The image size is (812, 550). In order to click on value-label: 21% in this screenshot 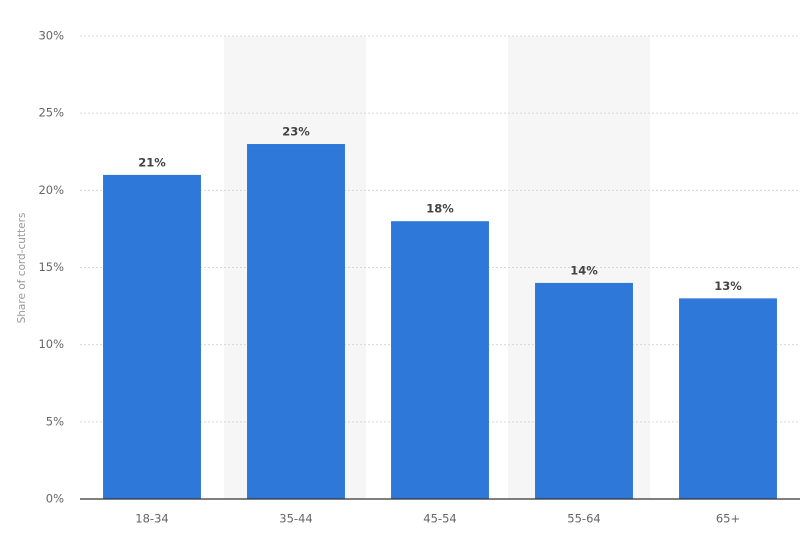, I will do `click(152, 162)`.